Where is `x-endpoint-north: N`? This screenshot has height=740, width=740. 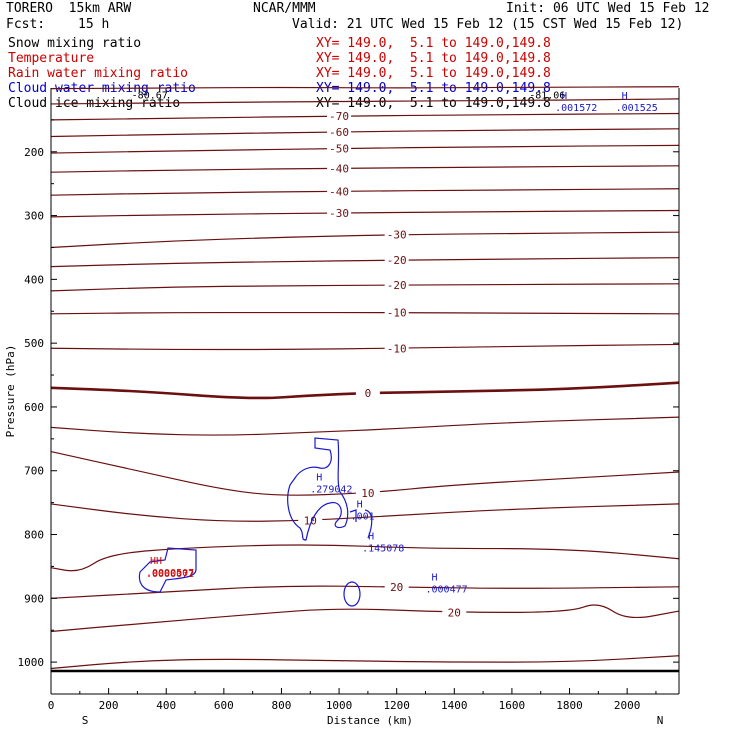 x-endpoint-north: N is located at coordinates (660, 720).